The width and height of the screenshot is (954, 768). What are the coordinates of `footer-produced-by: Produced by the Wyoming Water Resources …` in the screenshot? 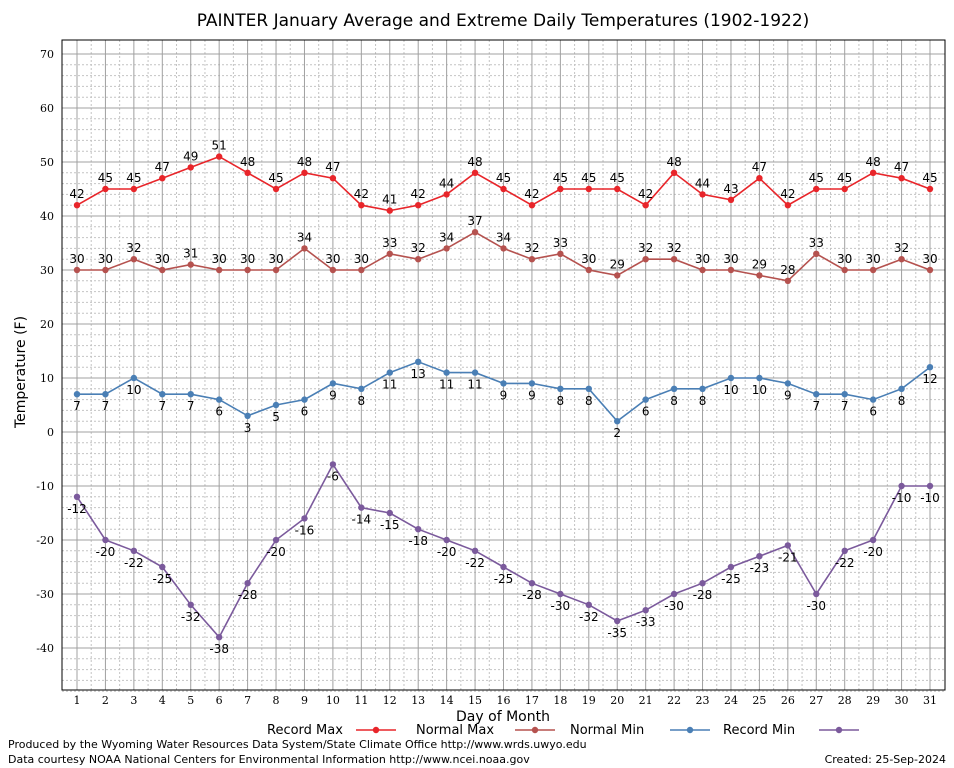 It's located at (297, 744).